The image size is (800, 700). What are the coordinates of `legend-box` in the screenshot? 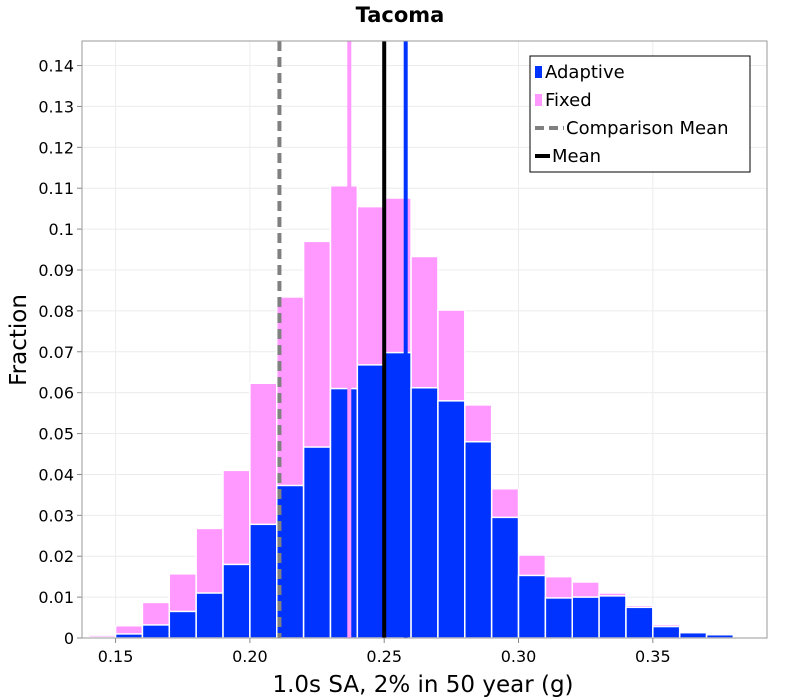 It's located at (640, 114).